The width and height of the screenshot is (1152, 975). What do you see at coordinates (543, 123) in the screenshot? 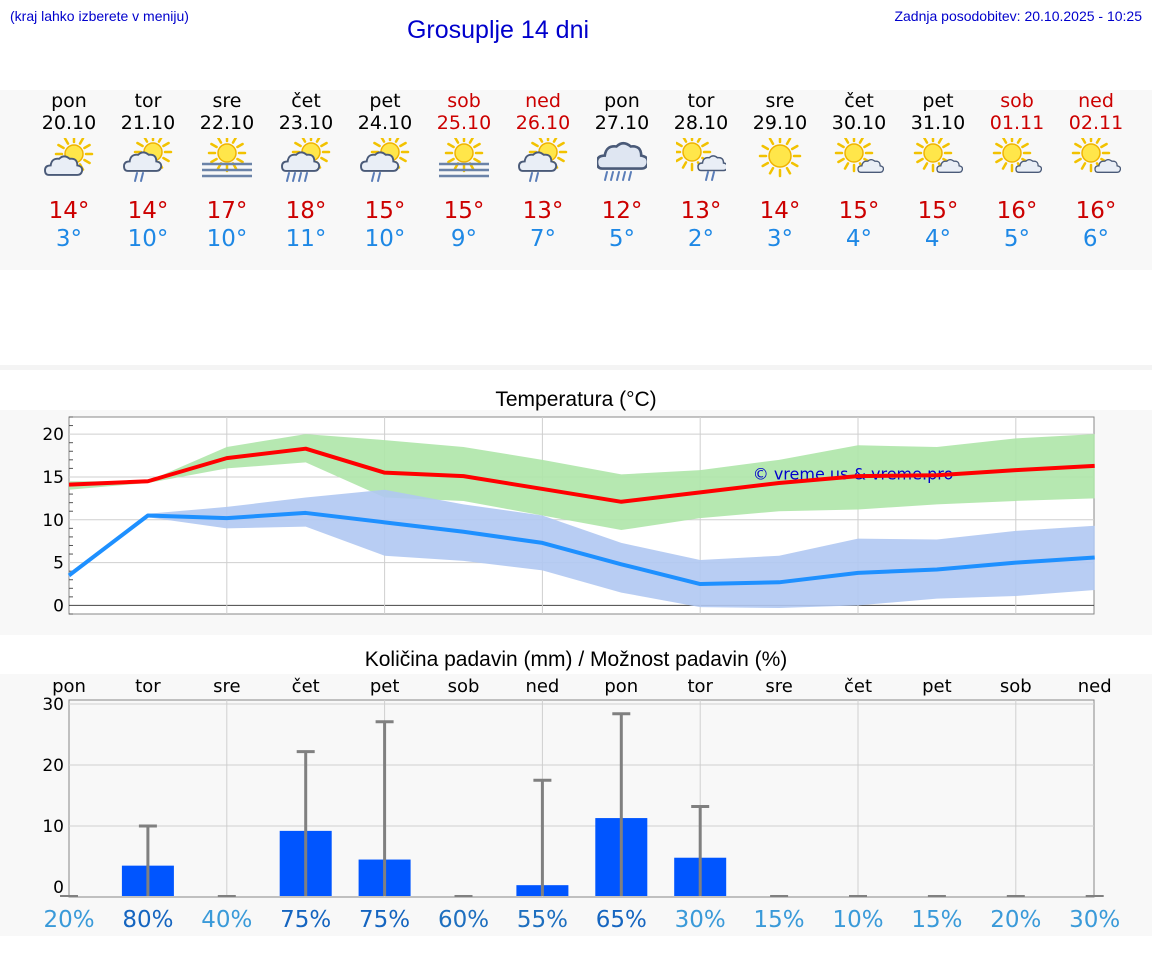
I see `day-date: 26.10` at bounding box center [543, 123].